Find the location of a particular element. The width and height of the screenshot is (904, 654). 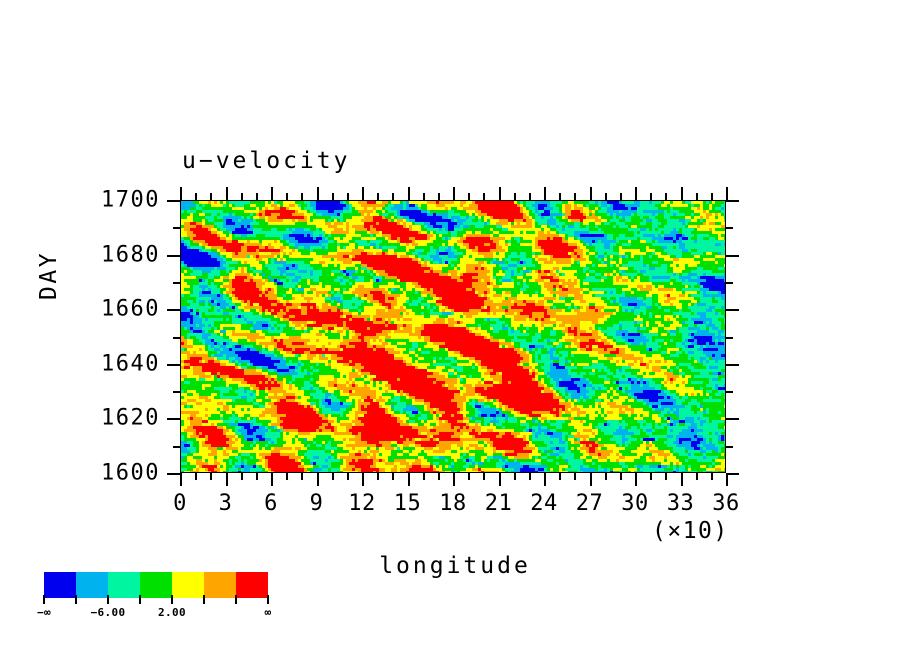

x-tick-label: 36 is located at coordinates (726, 503).